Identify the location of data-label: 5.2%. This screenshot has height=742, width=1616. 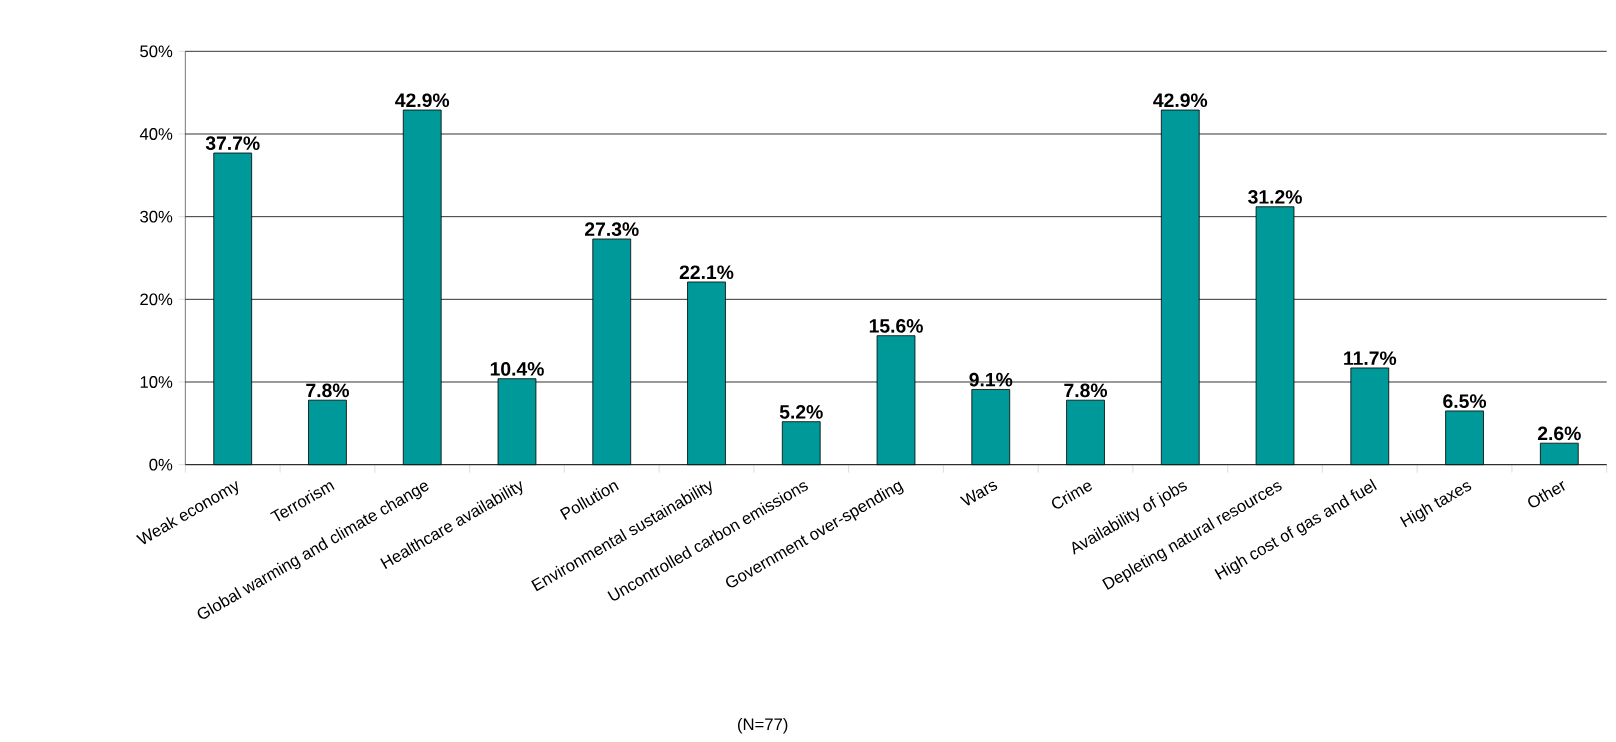
(801, 412).